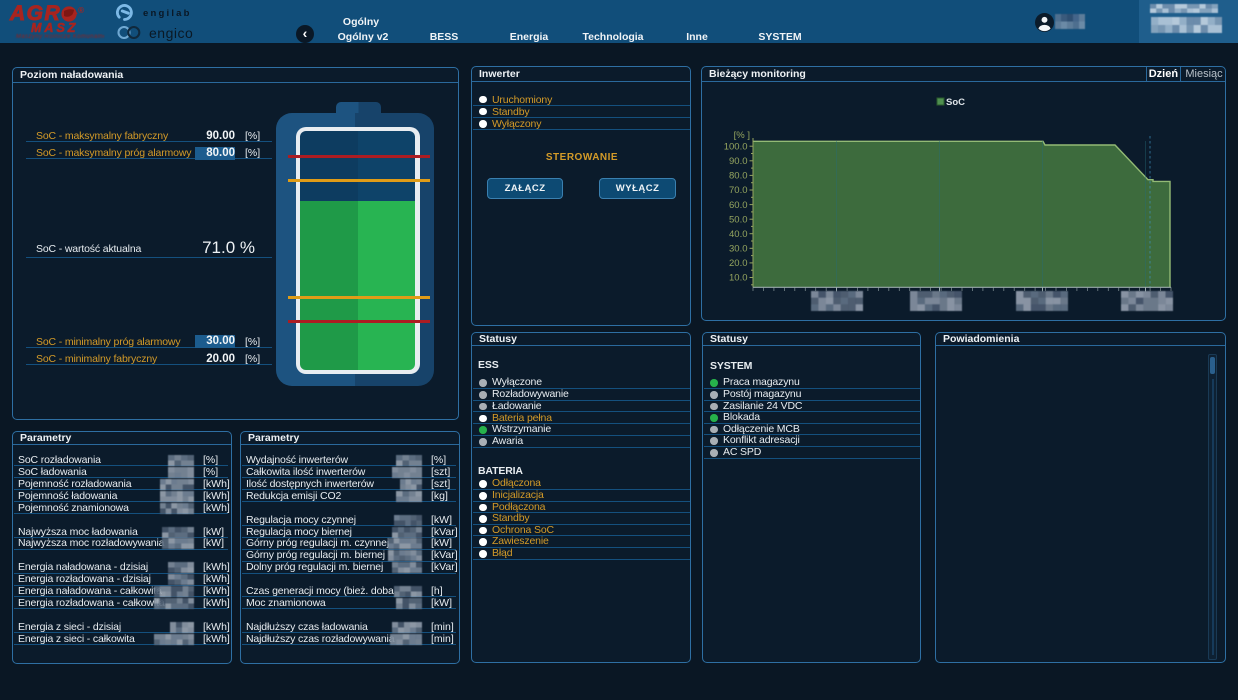  What do you see at coordinates (738, 176) in the screenshot?
I see `svg-text: 80.0` at bounding box center [738, 176].